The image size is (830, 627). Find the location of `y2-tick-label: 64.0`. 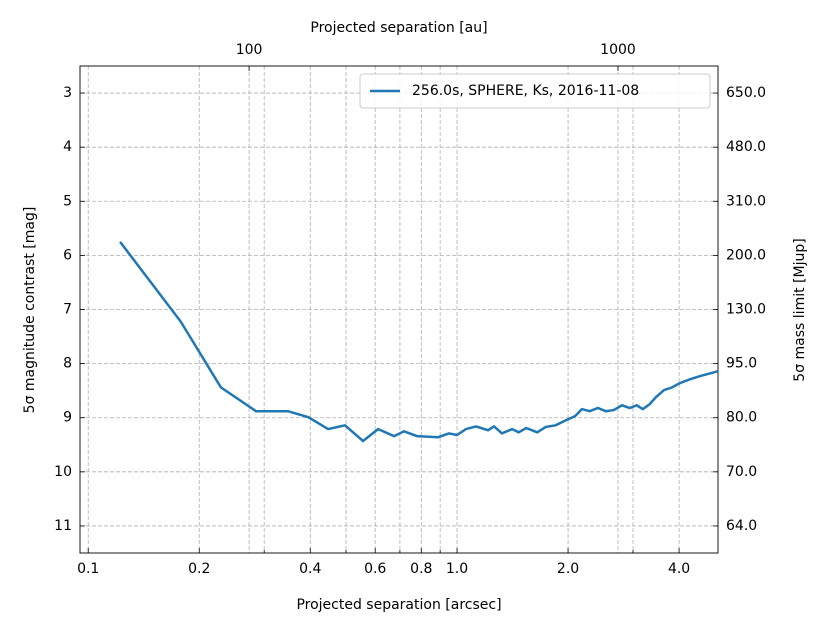

y2-tick-label: 64.0 is located at coordinates (741, 526).